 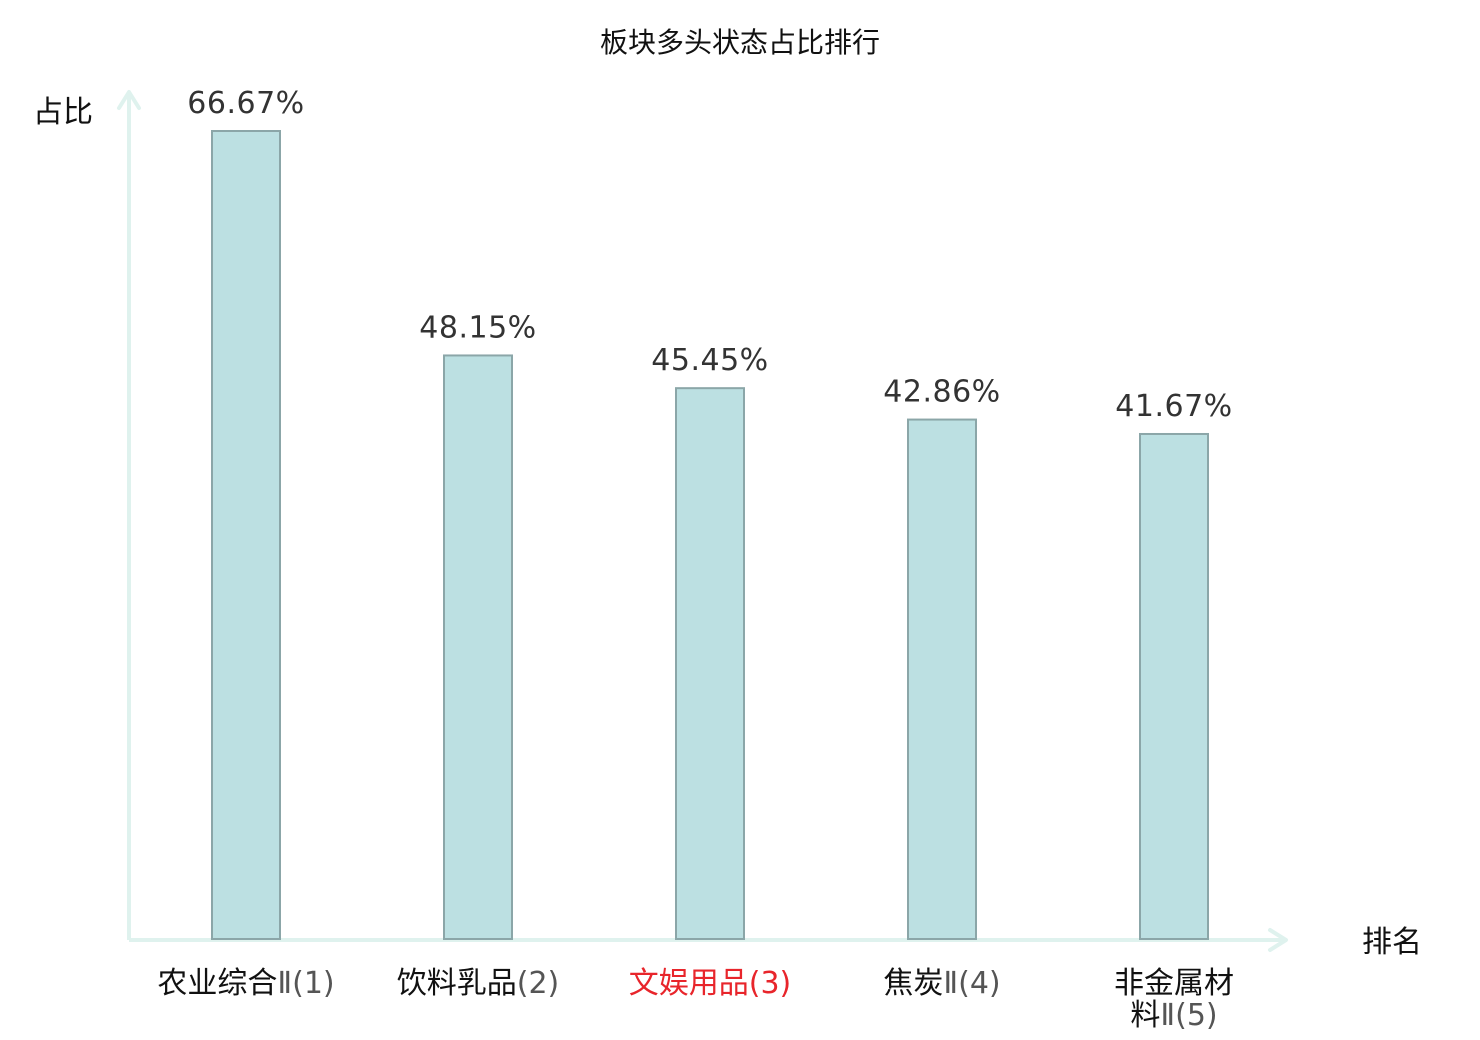 I want to click on category-label-3: 文娱用品(3), so click(x=710, y=983).